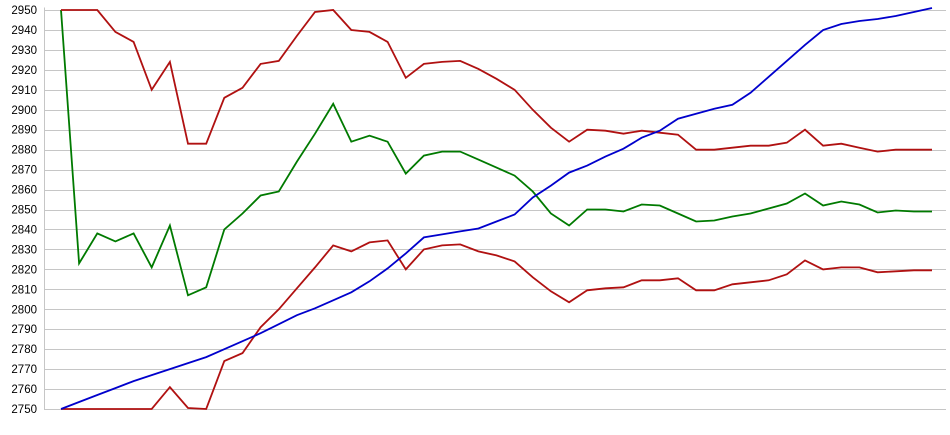  What do you see at coordinates (24, 51) in the screenshot?
I see `y-axis-tick-label: 2930` at bounding box center [24, 51].